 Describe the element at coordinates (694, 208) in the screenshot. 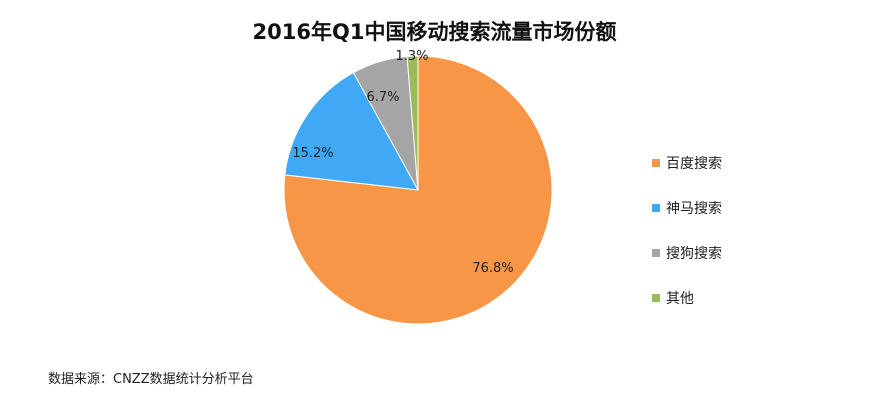

I see `legend-label: 神马搜索` at that location.